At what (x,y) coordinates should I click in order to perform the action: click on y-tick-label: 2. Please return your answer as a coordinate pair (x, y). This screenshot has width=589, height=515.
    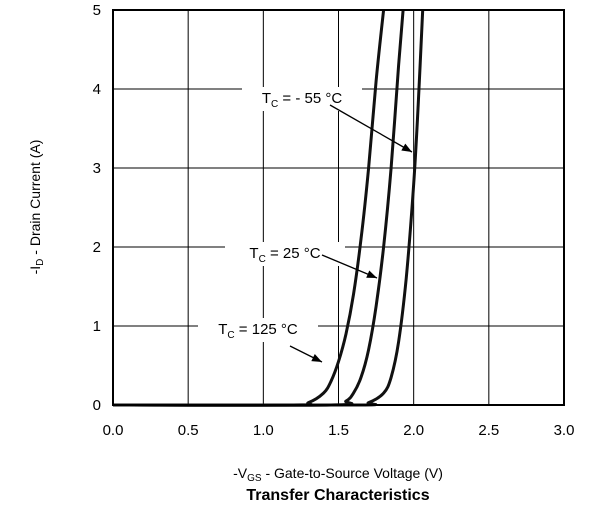
    Looking at the image, I should click on (97, 247).